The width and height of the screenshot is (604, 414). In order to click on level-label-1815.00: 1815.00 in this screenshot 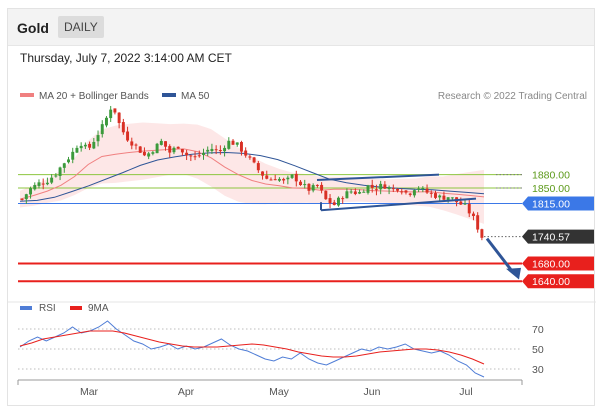, I will do `click(551, 205)`.